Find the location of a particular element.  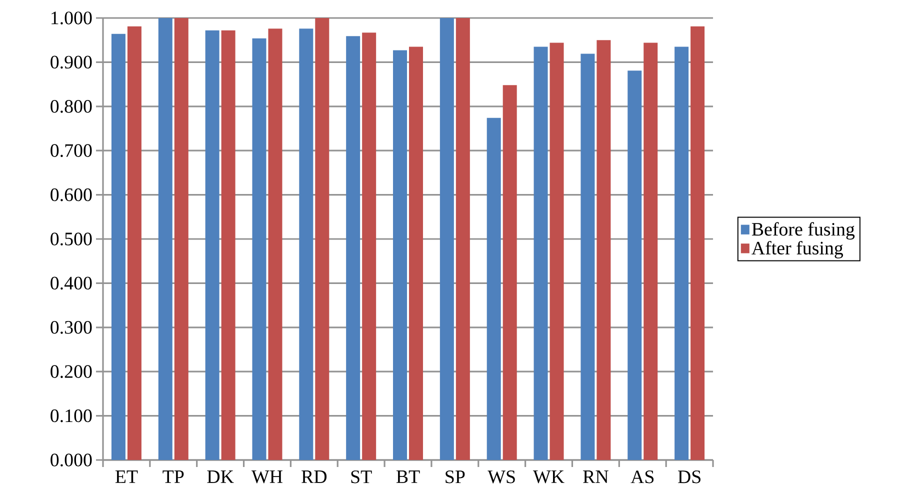

x-tick-label: ET is located at coordinates (126, 476).